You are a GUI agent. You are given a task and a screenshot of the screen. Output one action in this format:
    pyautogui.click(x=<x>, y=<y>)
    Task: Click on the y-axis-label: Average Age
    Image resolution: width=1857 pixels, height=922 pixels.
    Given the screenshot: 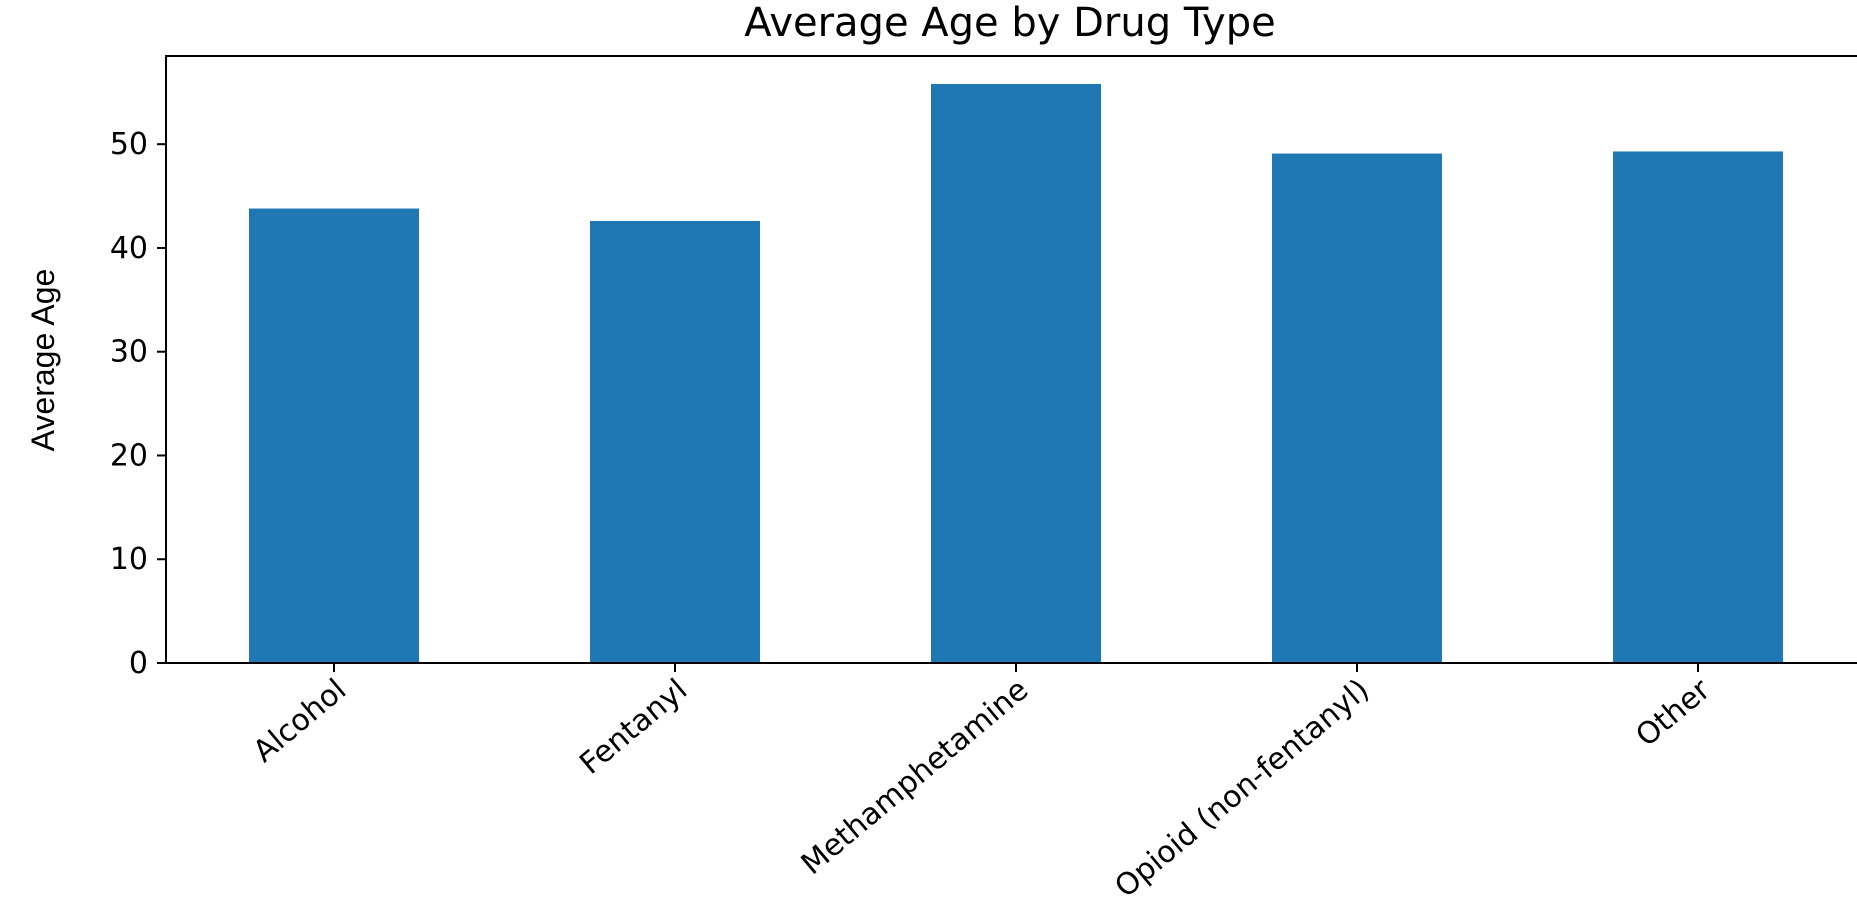 What is the action you would take?
    pyautogui.click(x=43, y=360)
    